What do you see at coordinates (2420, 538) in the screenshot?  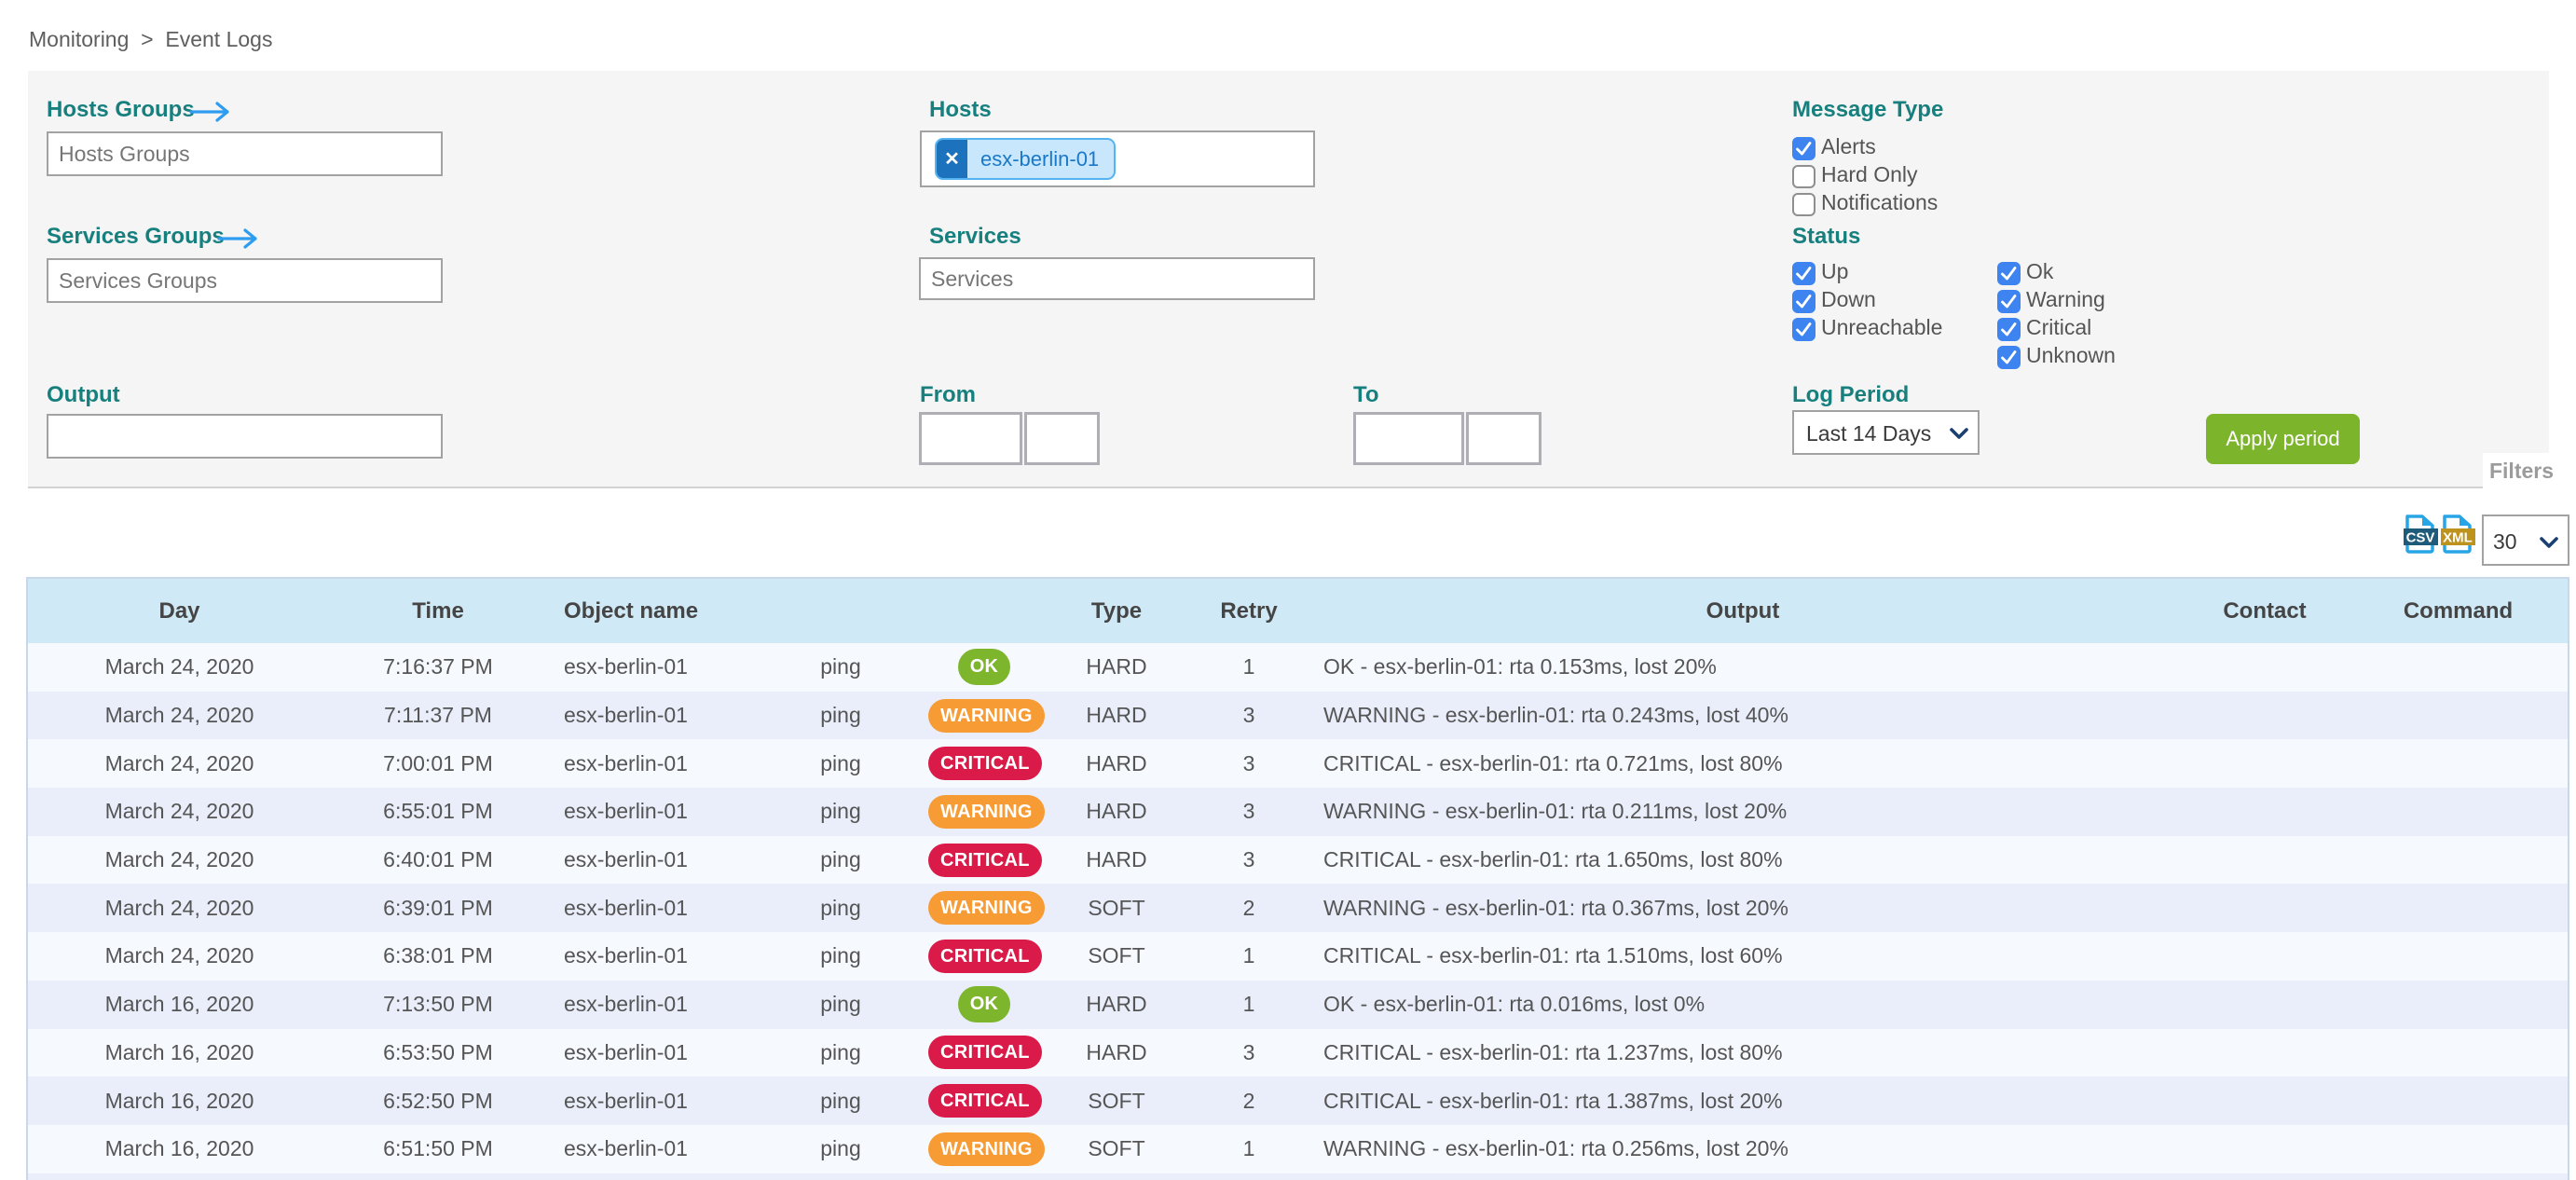 I see `svg-text: CSV` at bounding box center [2420, 538].